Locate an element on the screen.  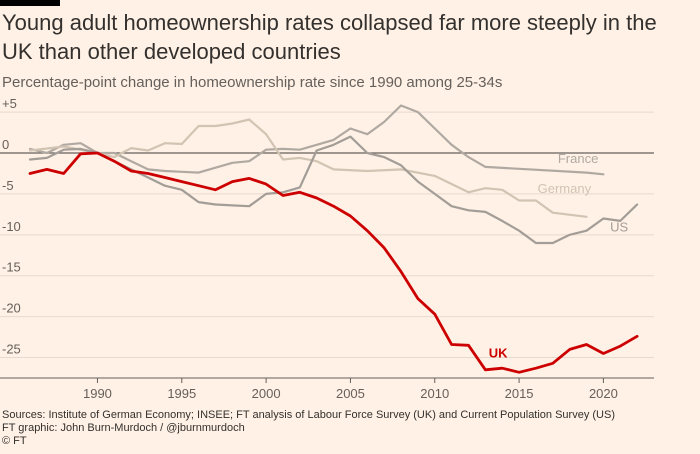
y-tick-label: +5 is located at coordinates (9, 103).